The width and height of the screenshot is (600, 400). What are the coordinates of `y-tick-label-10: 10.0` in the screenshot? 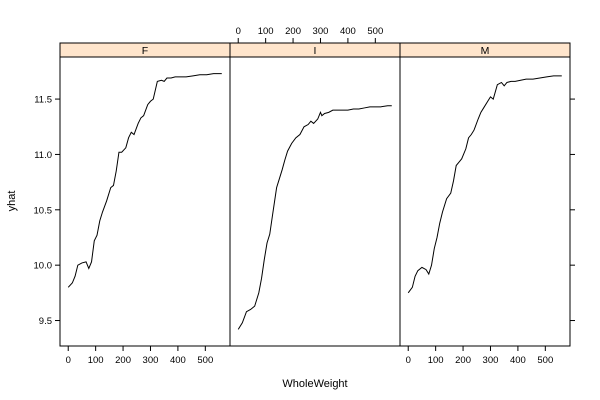 It's located at (43, 266).